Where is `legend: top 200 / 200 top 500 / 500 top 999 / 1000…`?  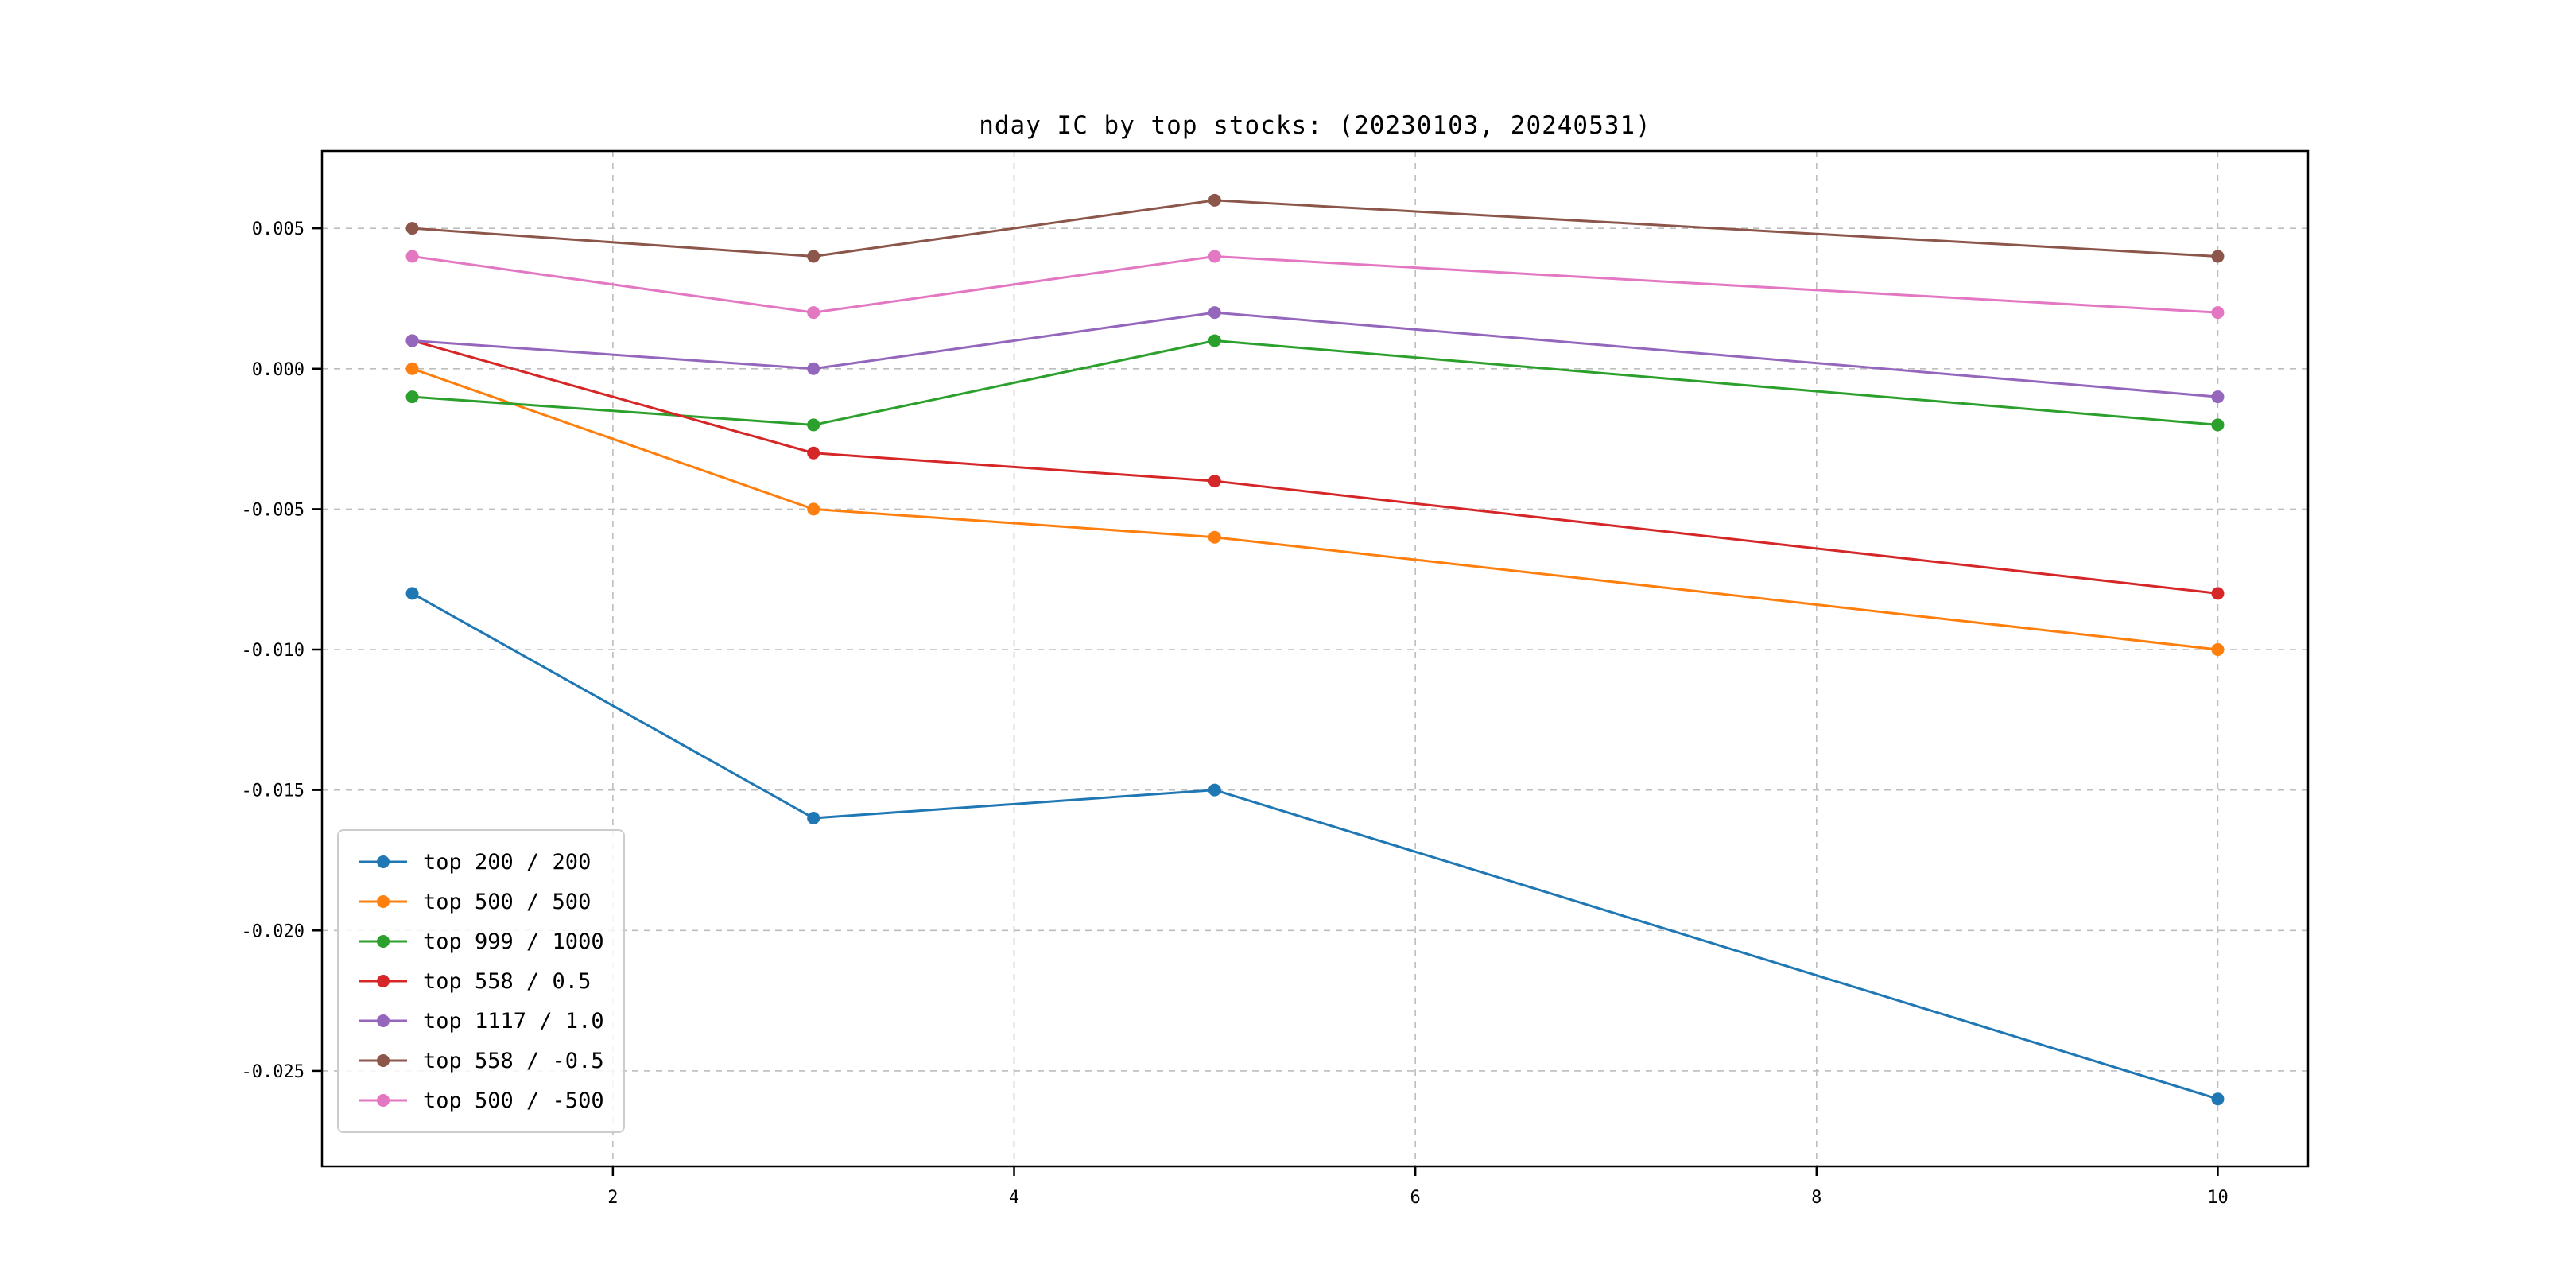 legend: top 200 / 200 top 500 / 500 top 999 / 1000… is located at coordinates (481, 981).